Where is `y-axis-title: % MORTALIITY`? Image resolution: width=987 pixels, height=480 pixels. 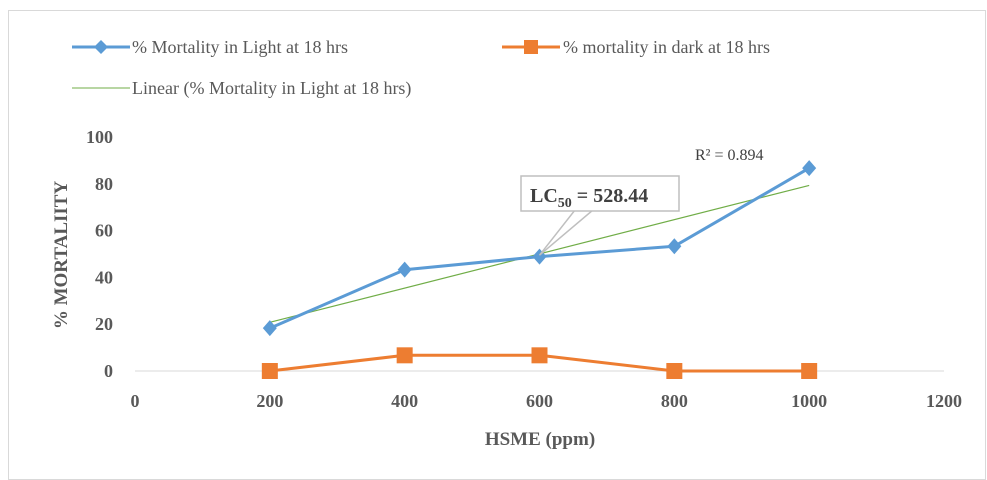
y-axis-title: % MORTALIITY is located at coordinates (61, 255).